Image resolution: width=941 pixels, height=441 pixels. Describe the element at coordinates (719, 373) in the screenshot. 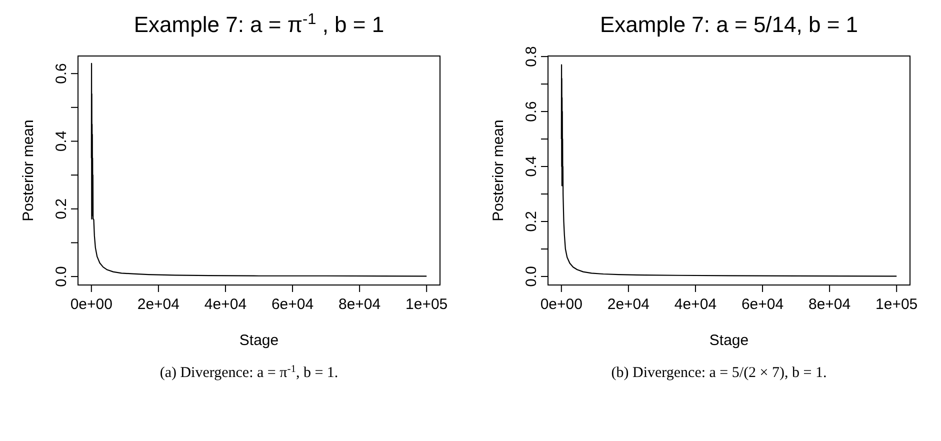

I see `text: (b) Divergence: a = 5/(2 × 7), b = 1.` at that location.